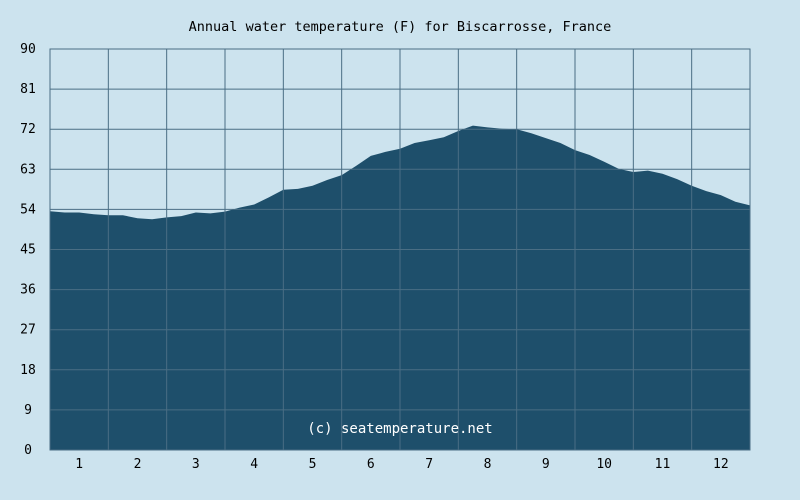 This screenshot has height=500, width=800. Describe the element at coordinates (401, 464) in the screenshot. I see `x-axis-ticks: 1 2 3 4 5 6 7 8 9 10 11 12` at that location.